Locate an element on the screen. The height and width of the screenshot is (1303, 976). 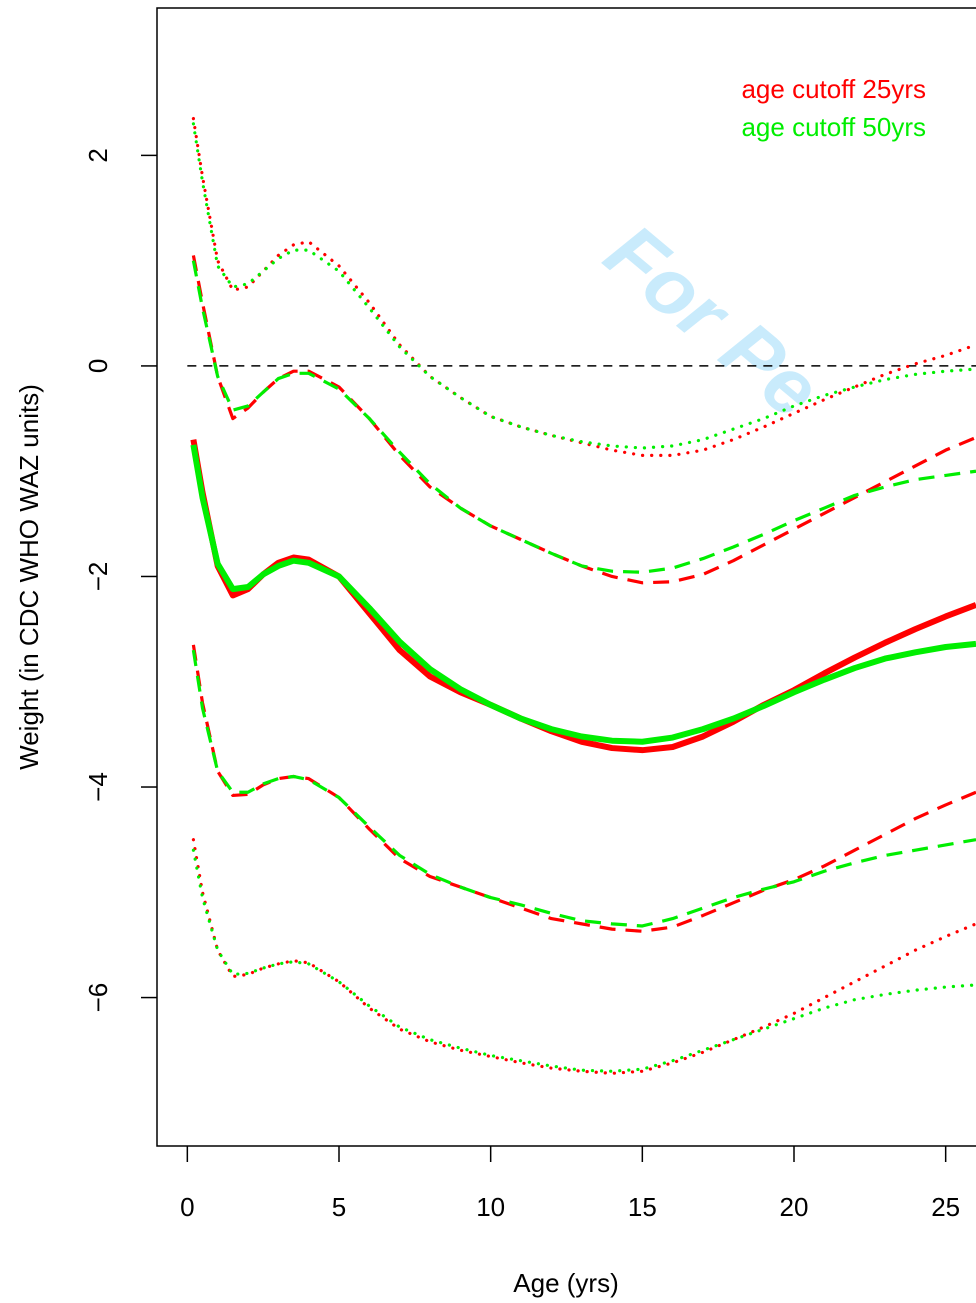
y-tick-label: 0 is located at coordinates (98, 366).